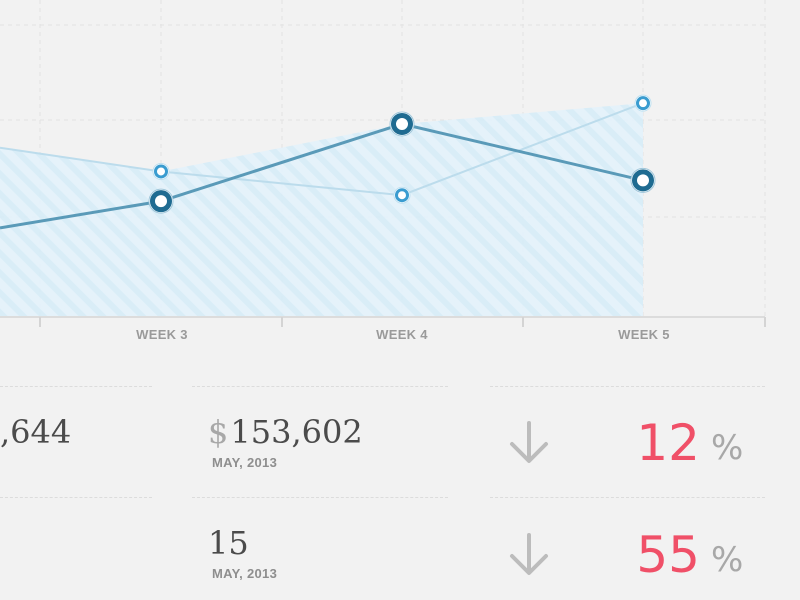 The height and width of the screenshot is (600, 800). Describe the element at coordinates (296, 432) in the screenshot. I see `stat-value: 153,602` at that location.